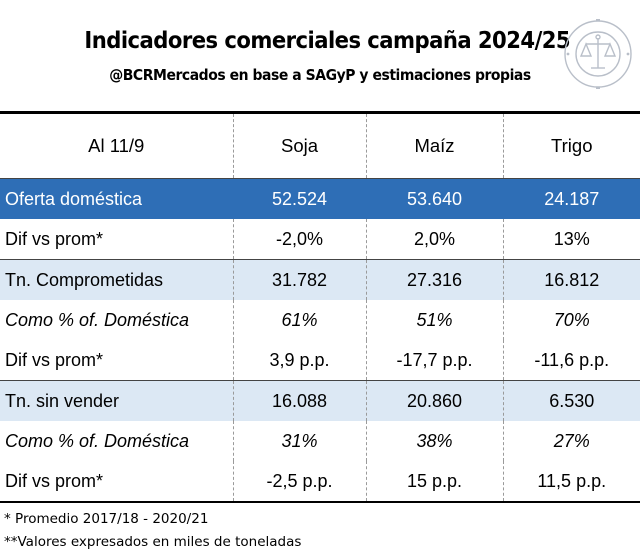  Describe the element at coordinates (116, 279) in the screenshot. I see `row-label: Tn. Comprometidas` at that location.